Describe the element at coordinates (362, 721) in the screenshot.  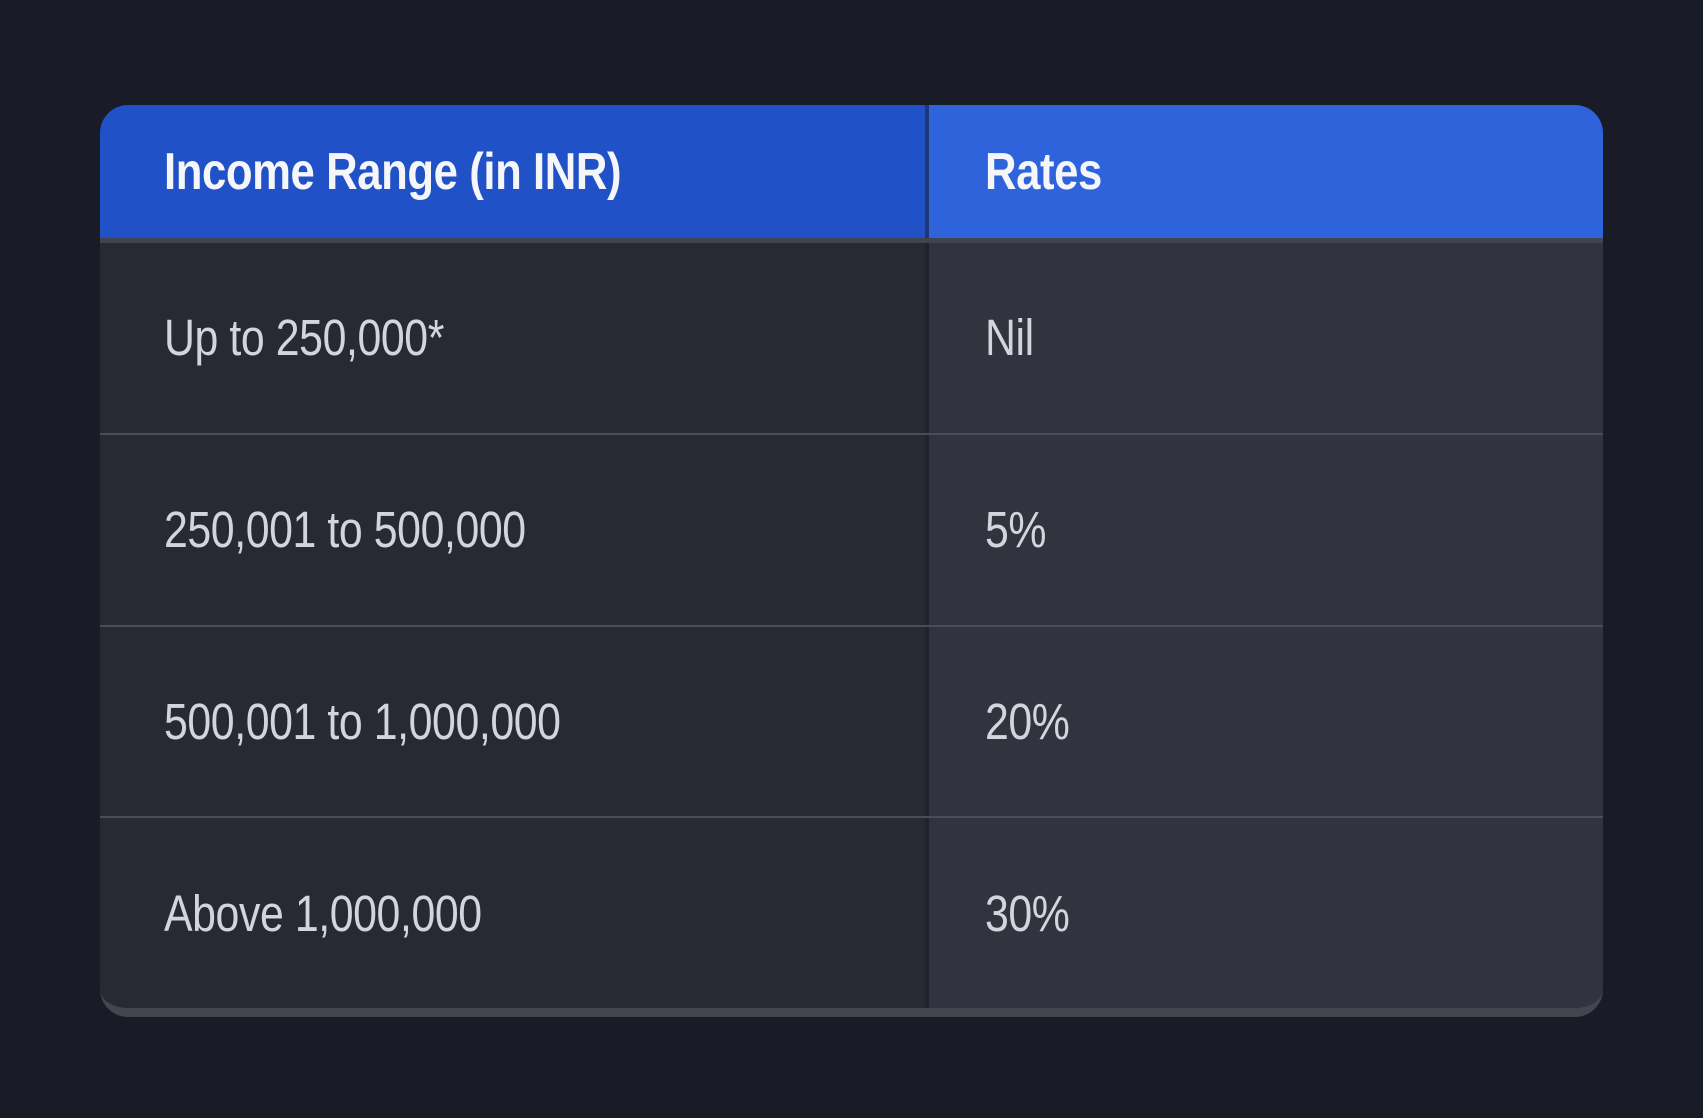
I see `income-range-value: 500,001 to 1,000,000` at that location.